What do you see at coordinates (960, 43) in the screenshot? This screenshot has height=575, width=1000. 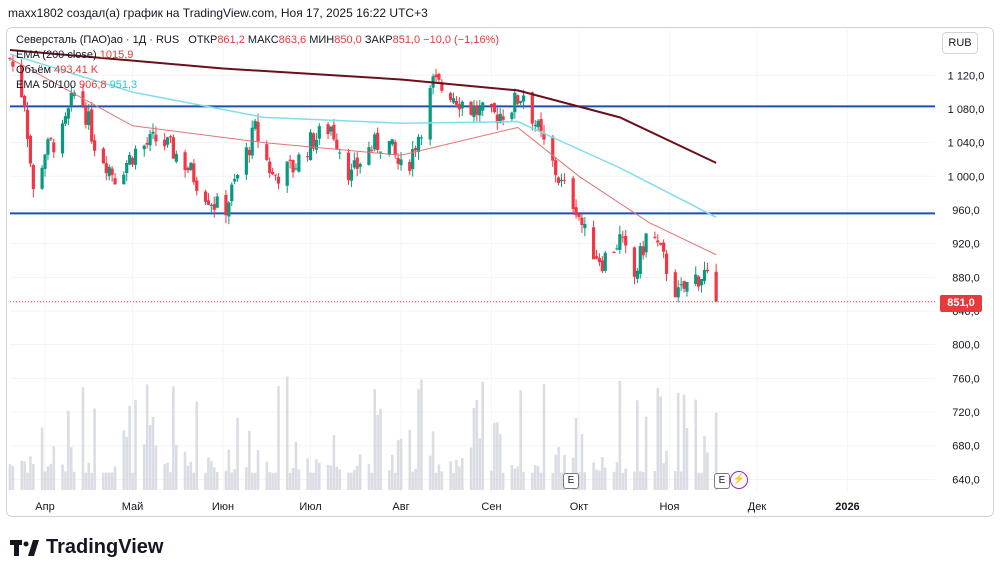 I see `currency-button: RUB` at bounding box center [960, 43].